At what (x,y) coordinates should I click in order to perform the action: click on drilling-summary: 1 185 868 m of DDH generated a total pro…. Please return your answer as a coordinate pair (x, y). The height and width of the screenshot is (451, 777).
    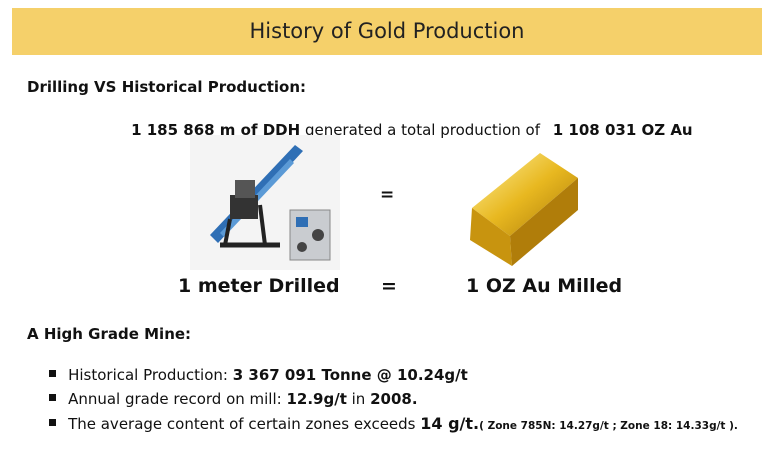
    Looking at the image, I should click on (402, 130).